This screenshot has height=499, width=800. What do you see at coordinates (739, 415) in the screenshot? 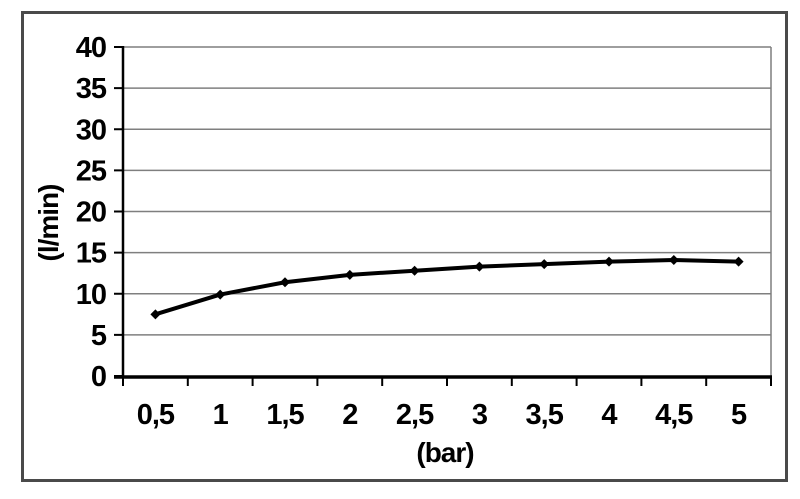
I see `x-tick-label: 5` at bounding box center [739, 415].